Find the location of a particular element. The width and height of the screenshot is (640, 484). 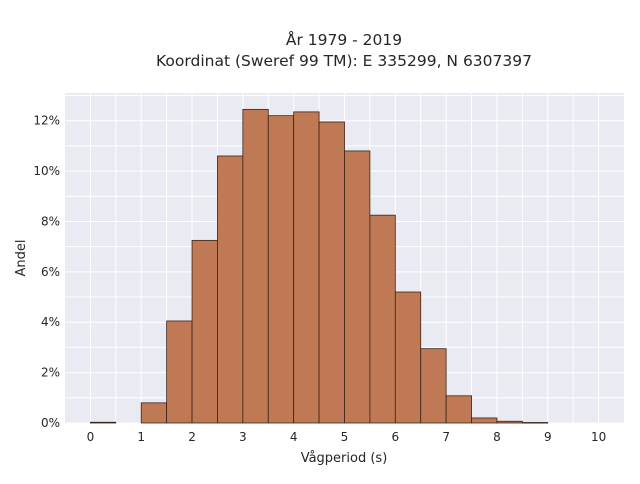

y-tick-label: 12% is located at coordinates (46, 121).